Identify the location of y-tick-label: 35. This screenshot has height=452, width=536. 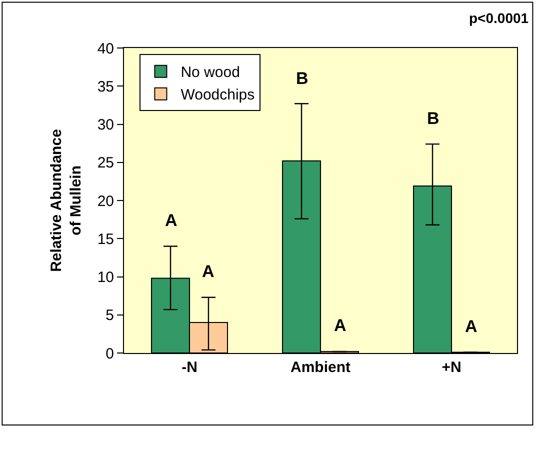
(105, 87).